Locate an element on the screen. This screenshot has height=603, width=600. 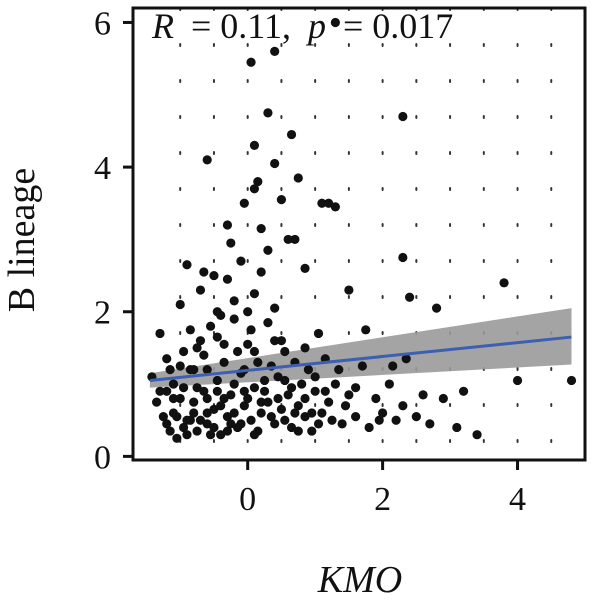
p-label: p is located at coordinates (315, 26).